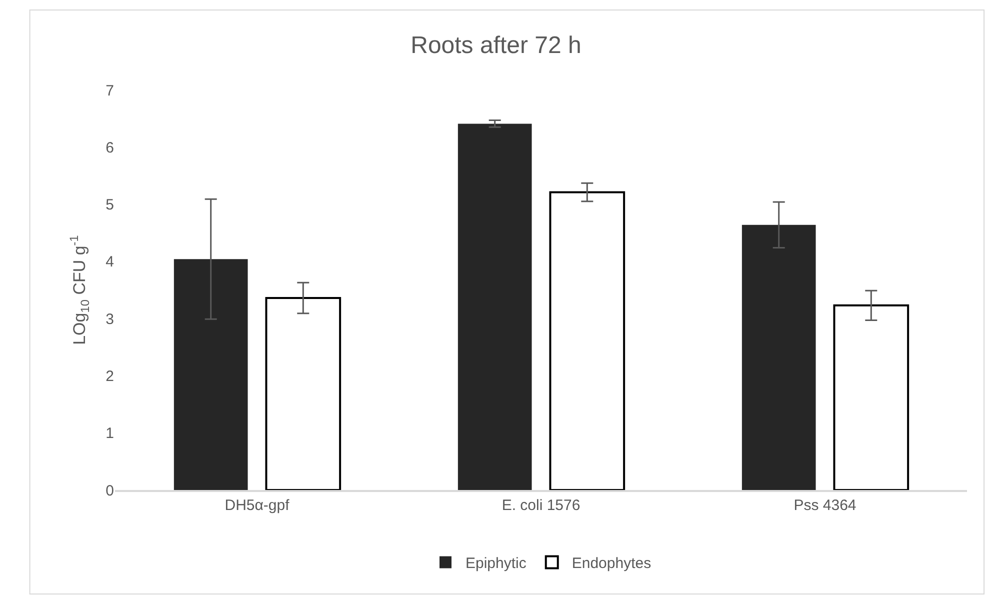 The image size is (992, 600). What do you see at coordinates (110, 262) in the screenshot?
I see `y-tick-label: 4` at bounding box center [110, 262].